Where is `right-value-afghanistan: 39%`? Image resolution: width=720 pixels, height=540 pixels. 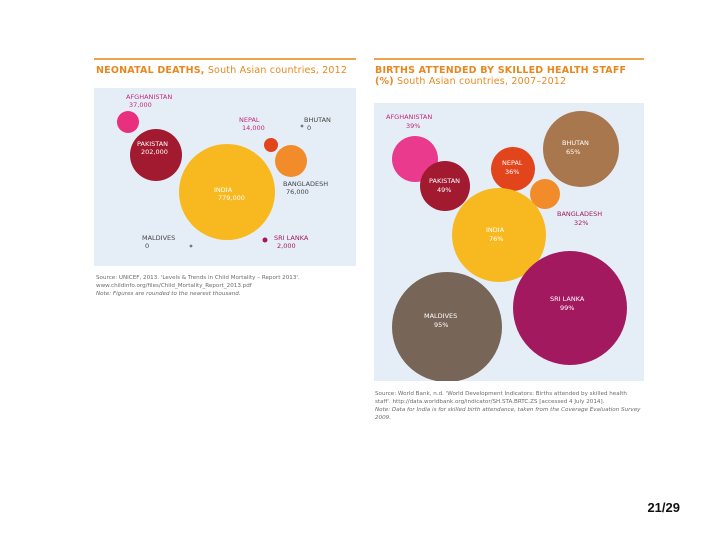 right-value-afghanistan: 39% is located at coordinates (413, 126).